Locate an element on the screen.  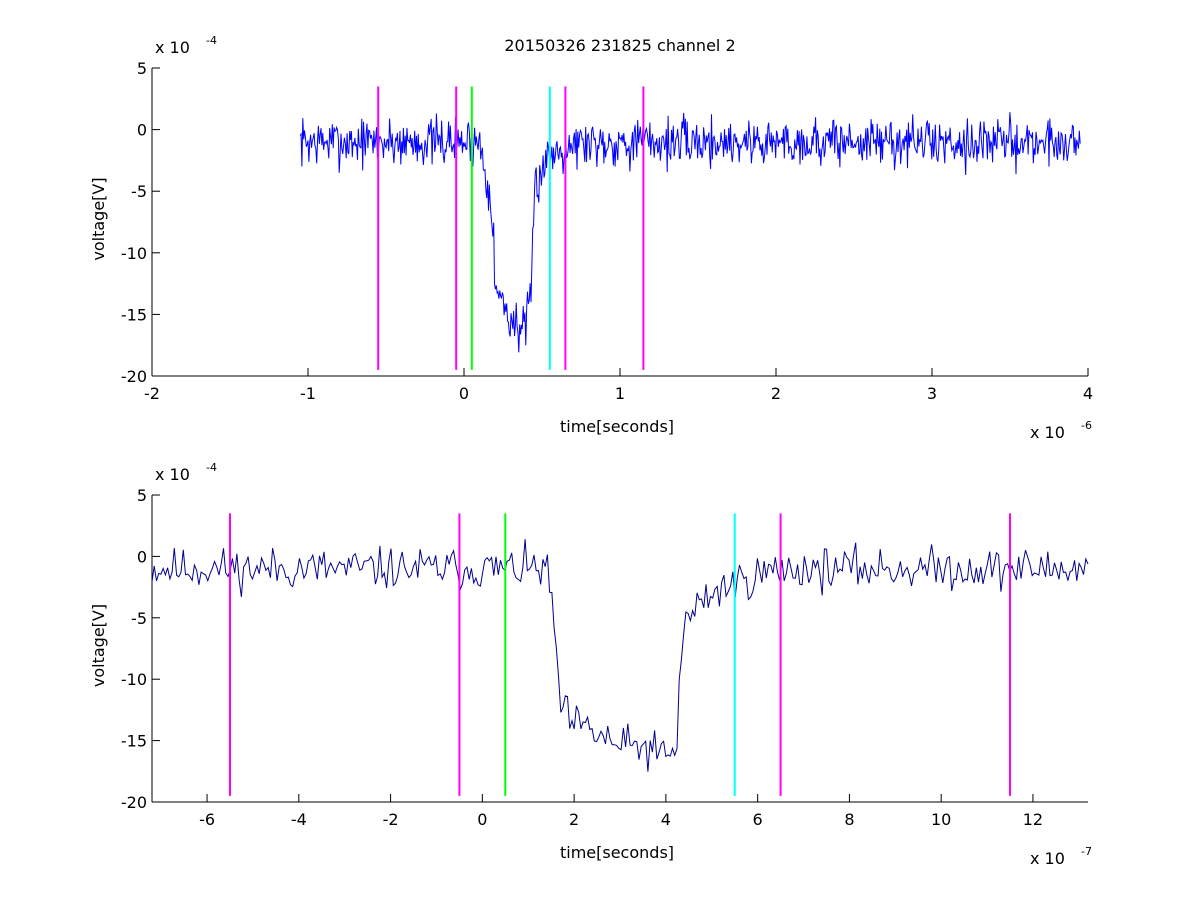
x-exponent: -6 is located at coordinates (1086, 425).